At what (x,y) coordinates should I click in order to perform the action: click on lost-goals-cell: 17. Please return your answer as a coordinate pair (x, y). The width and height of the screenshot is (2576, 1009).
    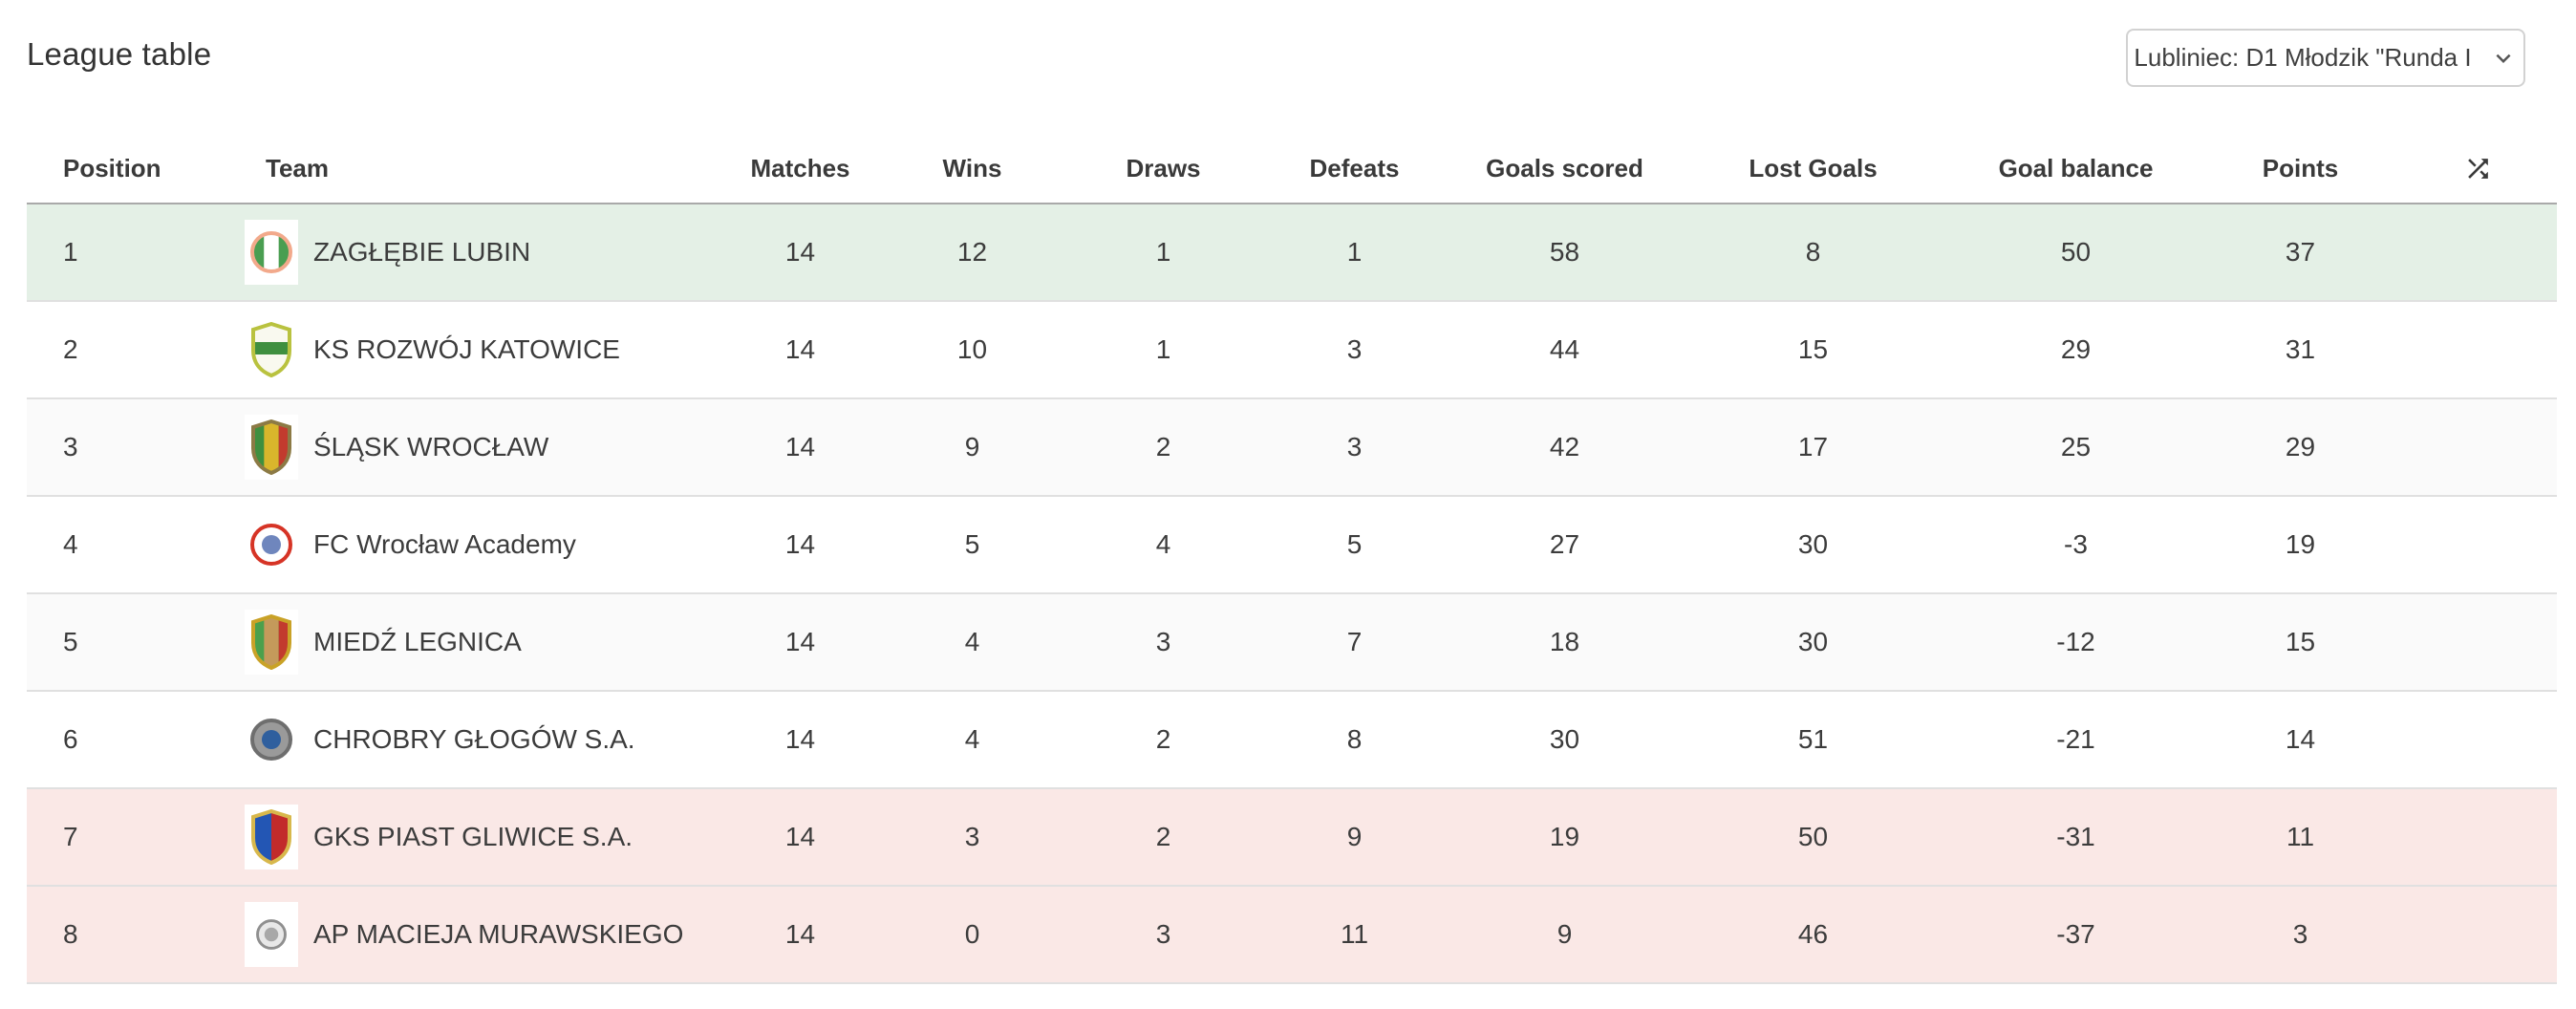
    Looking at the image, I should click on (1813, 447).